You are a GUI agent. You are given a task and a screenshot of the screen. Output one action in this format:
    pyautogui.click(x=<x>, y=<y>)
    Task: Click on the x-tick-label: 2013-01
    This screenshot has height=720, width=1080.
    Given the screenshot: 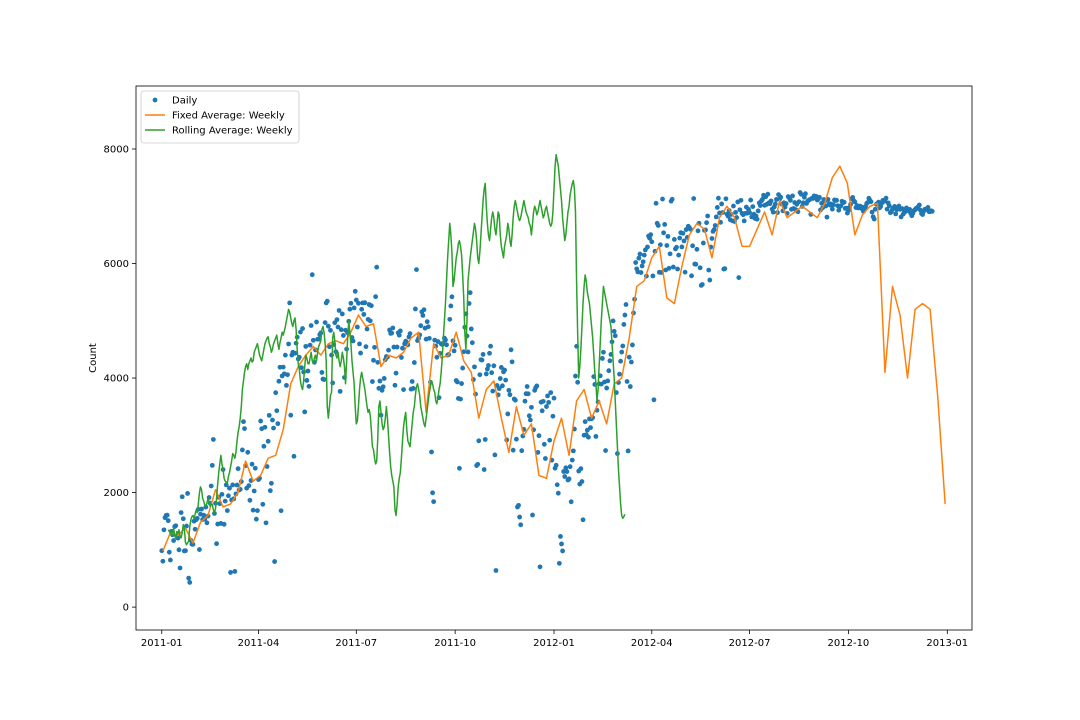 What is the action you would take?
    pyautogui.click(x=947, y=643)
    